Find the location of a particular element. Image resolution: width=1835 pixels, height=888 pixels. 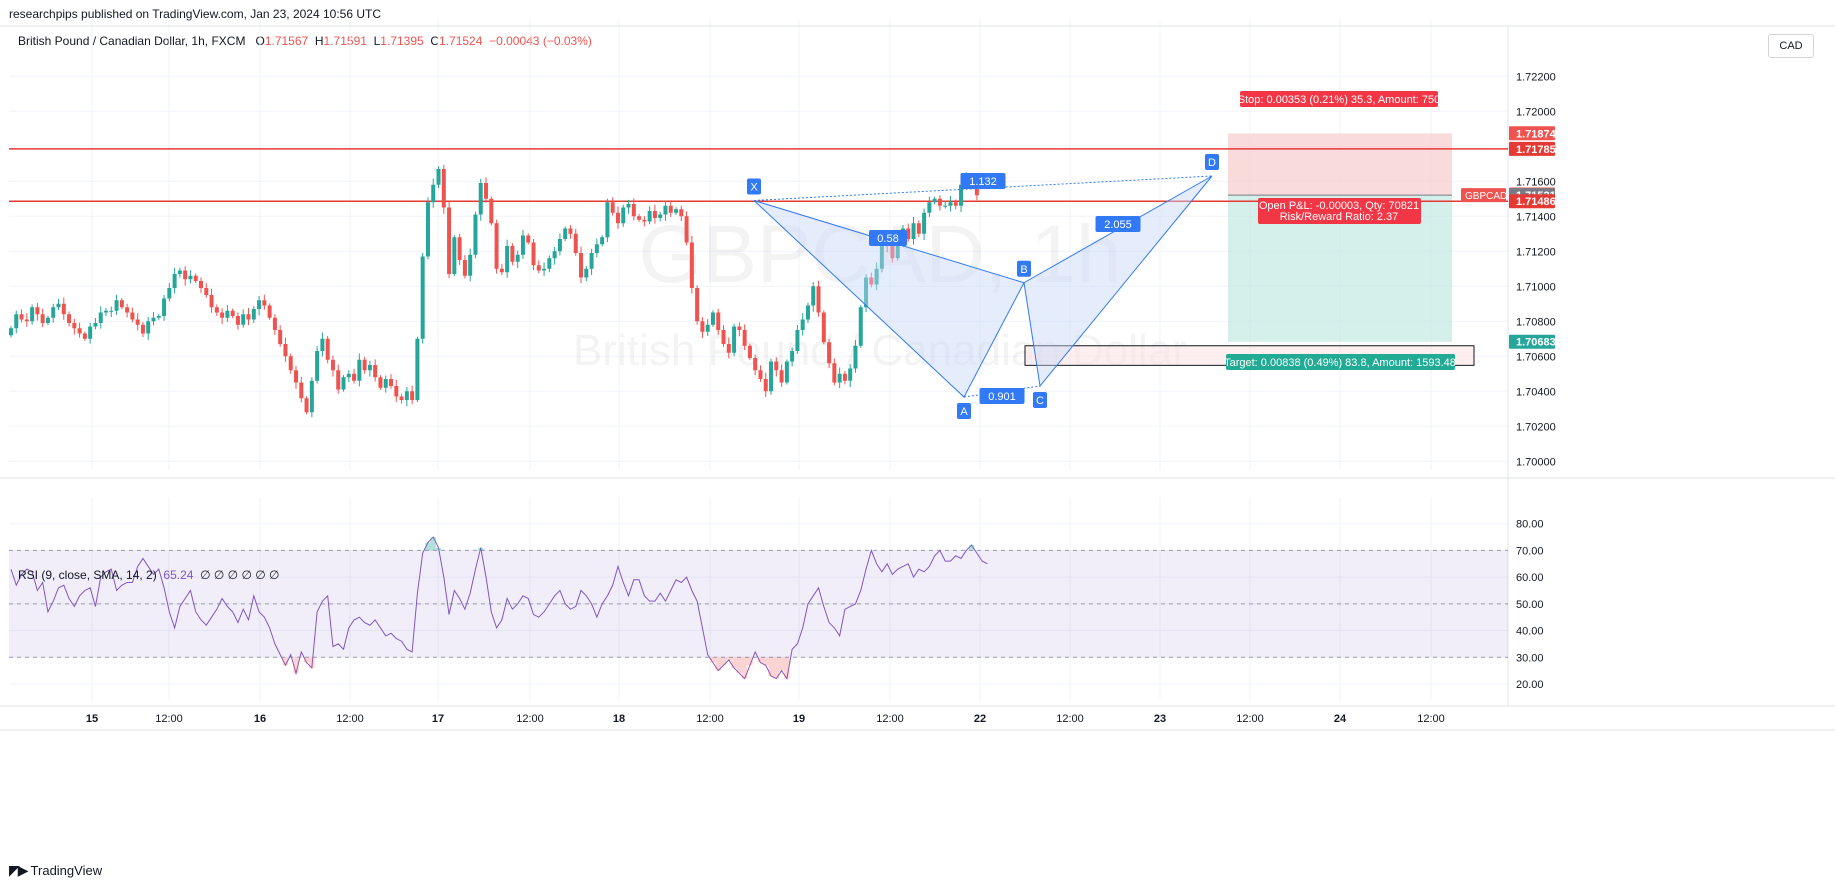

pattern-ratio-label: 0.58 is located at coordinates (887, 239).